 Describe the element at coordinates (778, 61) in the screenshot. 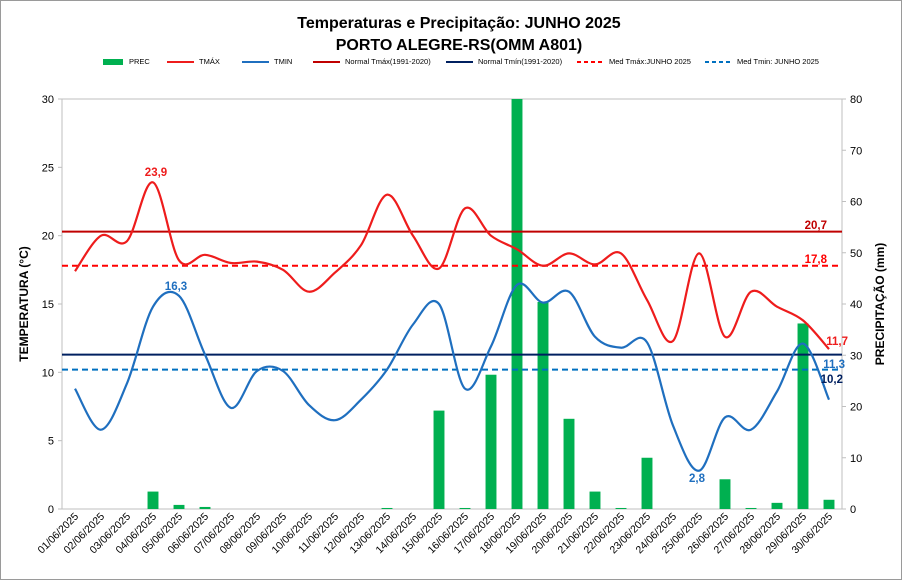

I see `legend-label-med-tmin: Med Tmin: JUNHO 2025` at that location.